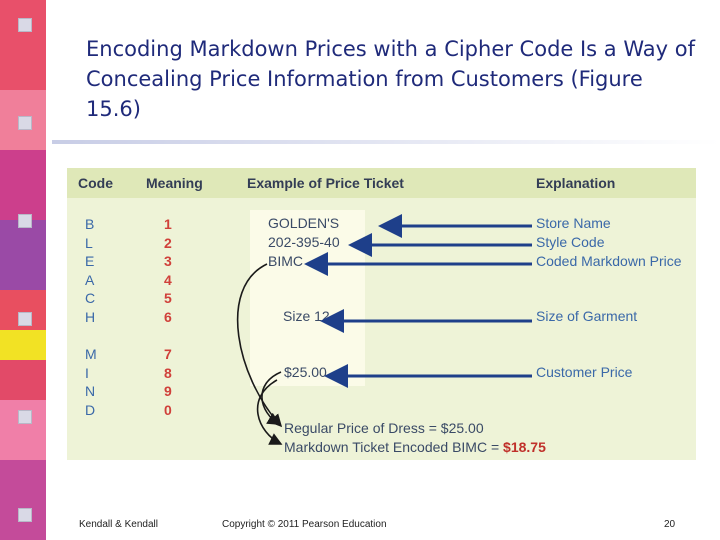 The image size is (720, 540). Describe the element at coordinates (307, 298) in the screenshot. I see `price-ticket` at that location.